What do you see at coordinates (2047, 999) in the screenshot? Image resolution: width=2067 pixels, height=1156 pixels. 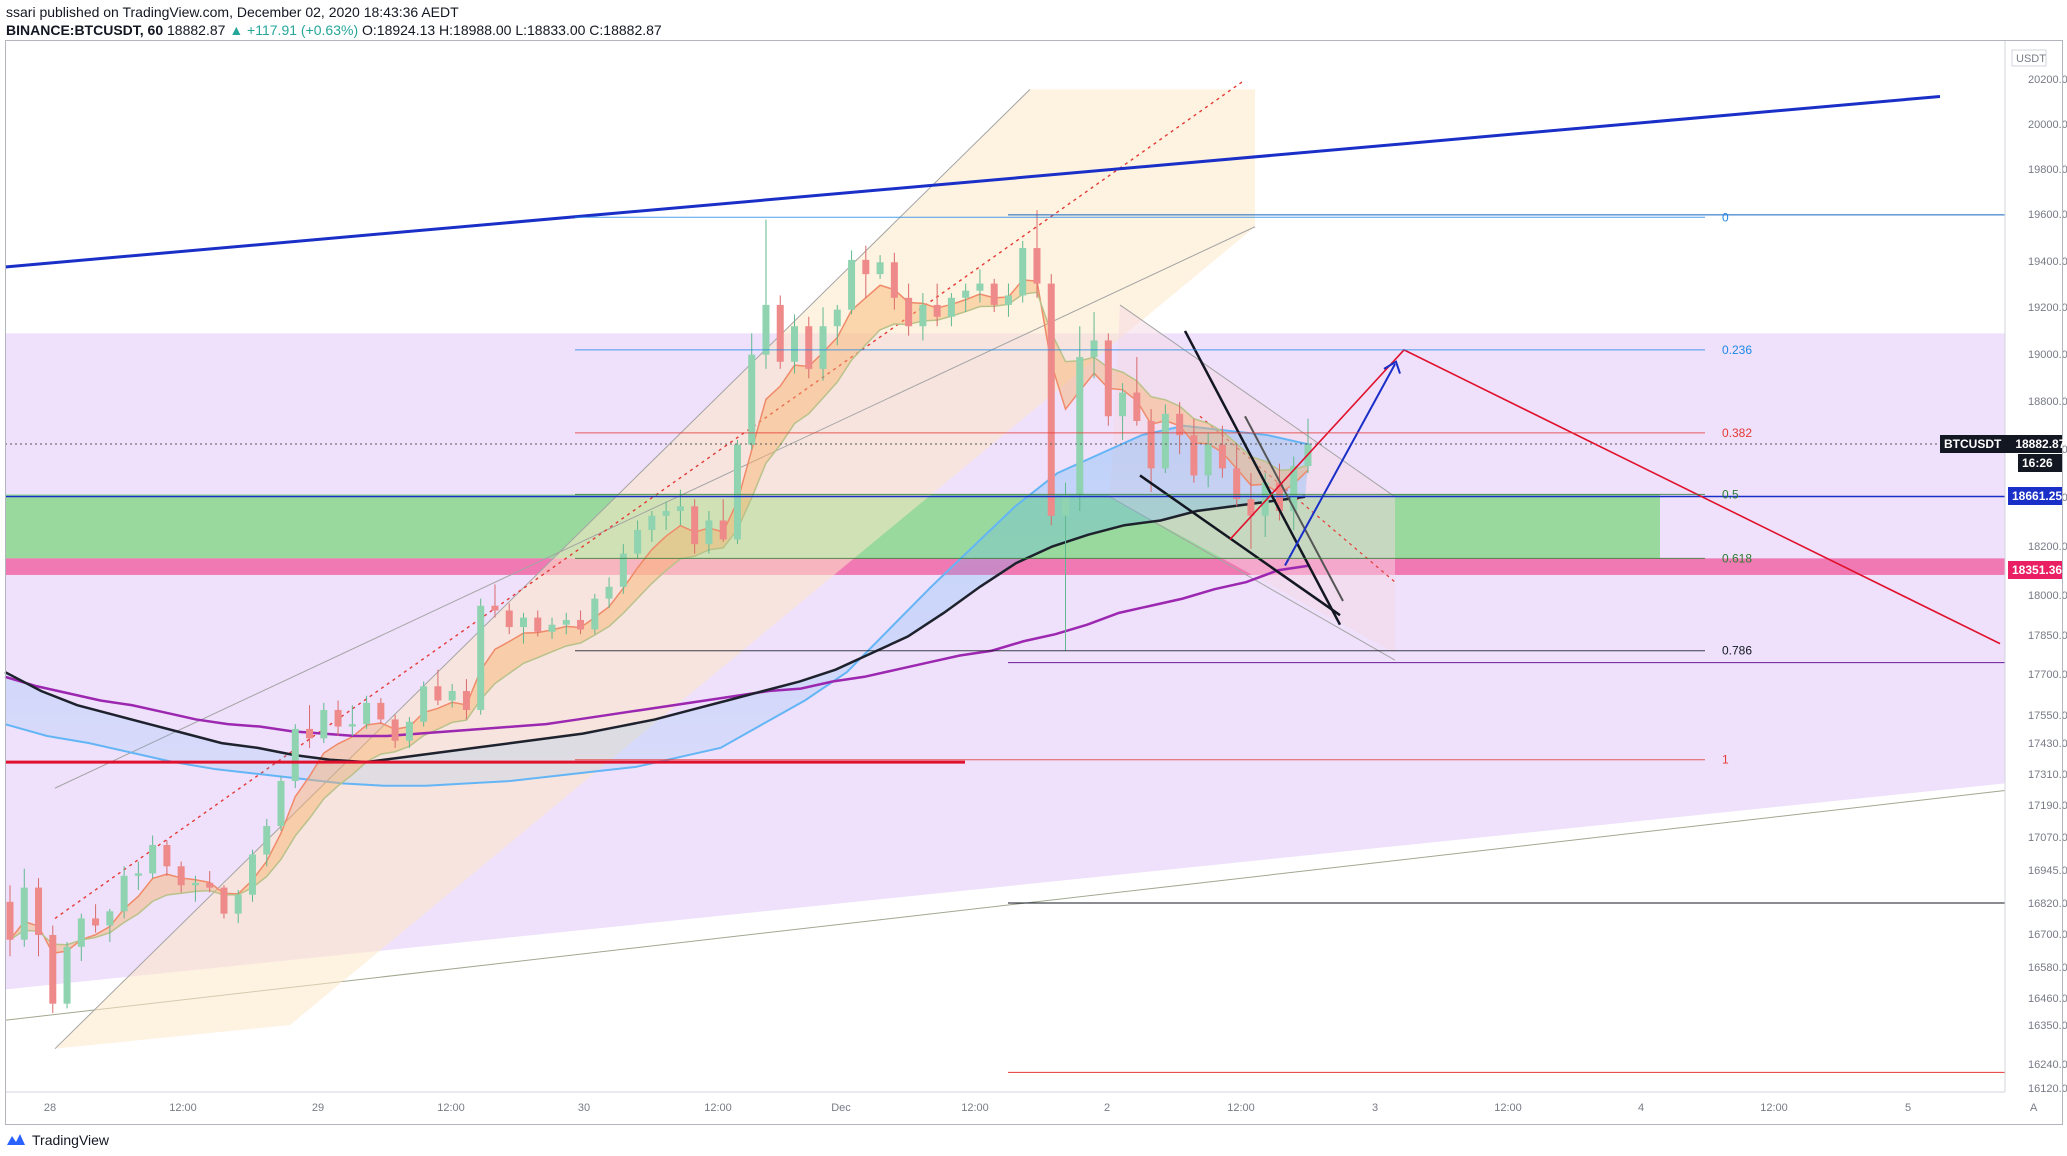 I see `y-tick-label: 16460.00` at bounding box center [2047, 999].